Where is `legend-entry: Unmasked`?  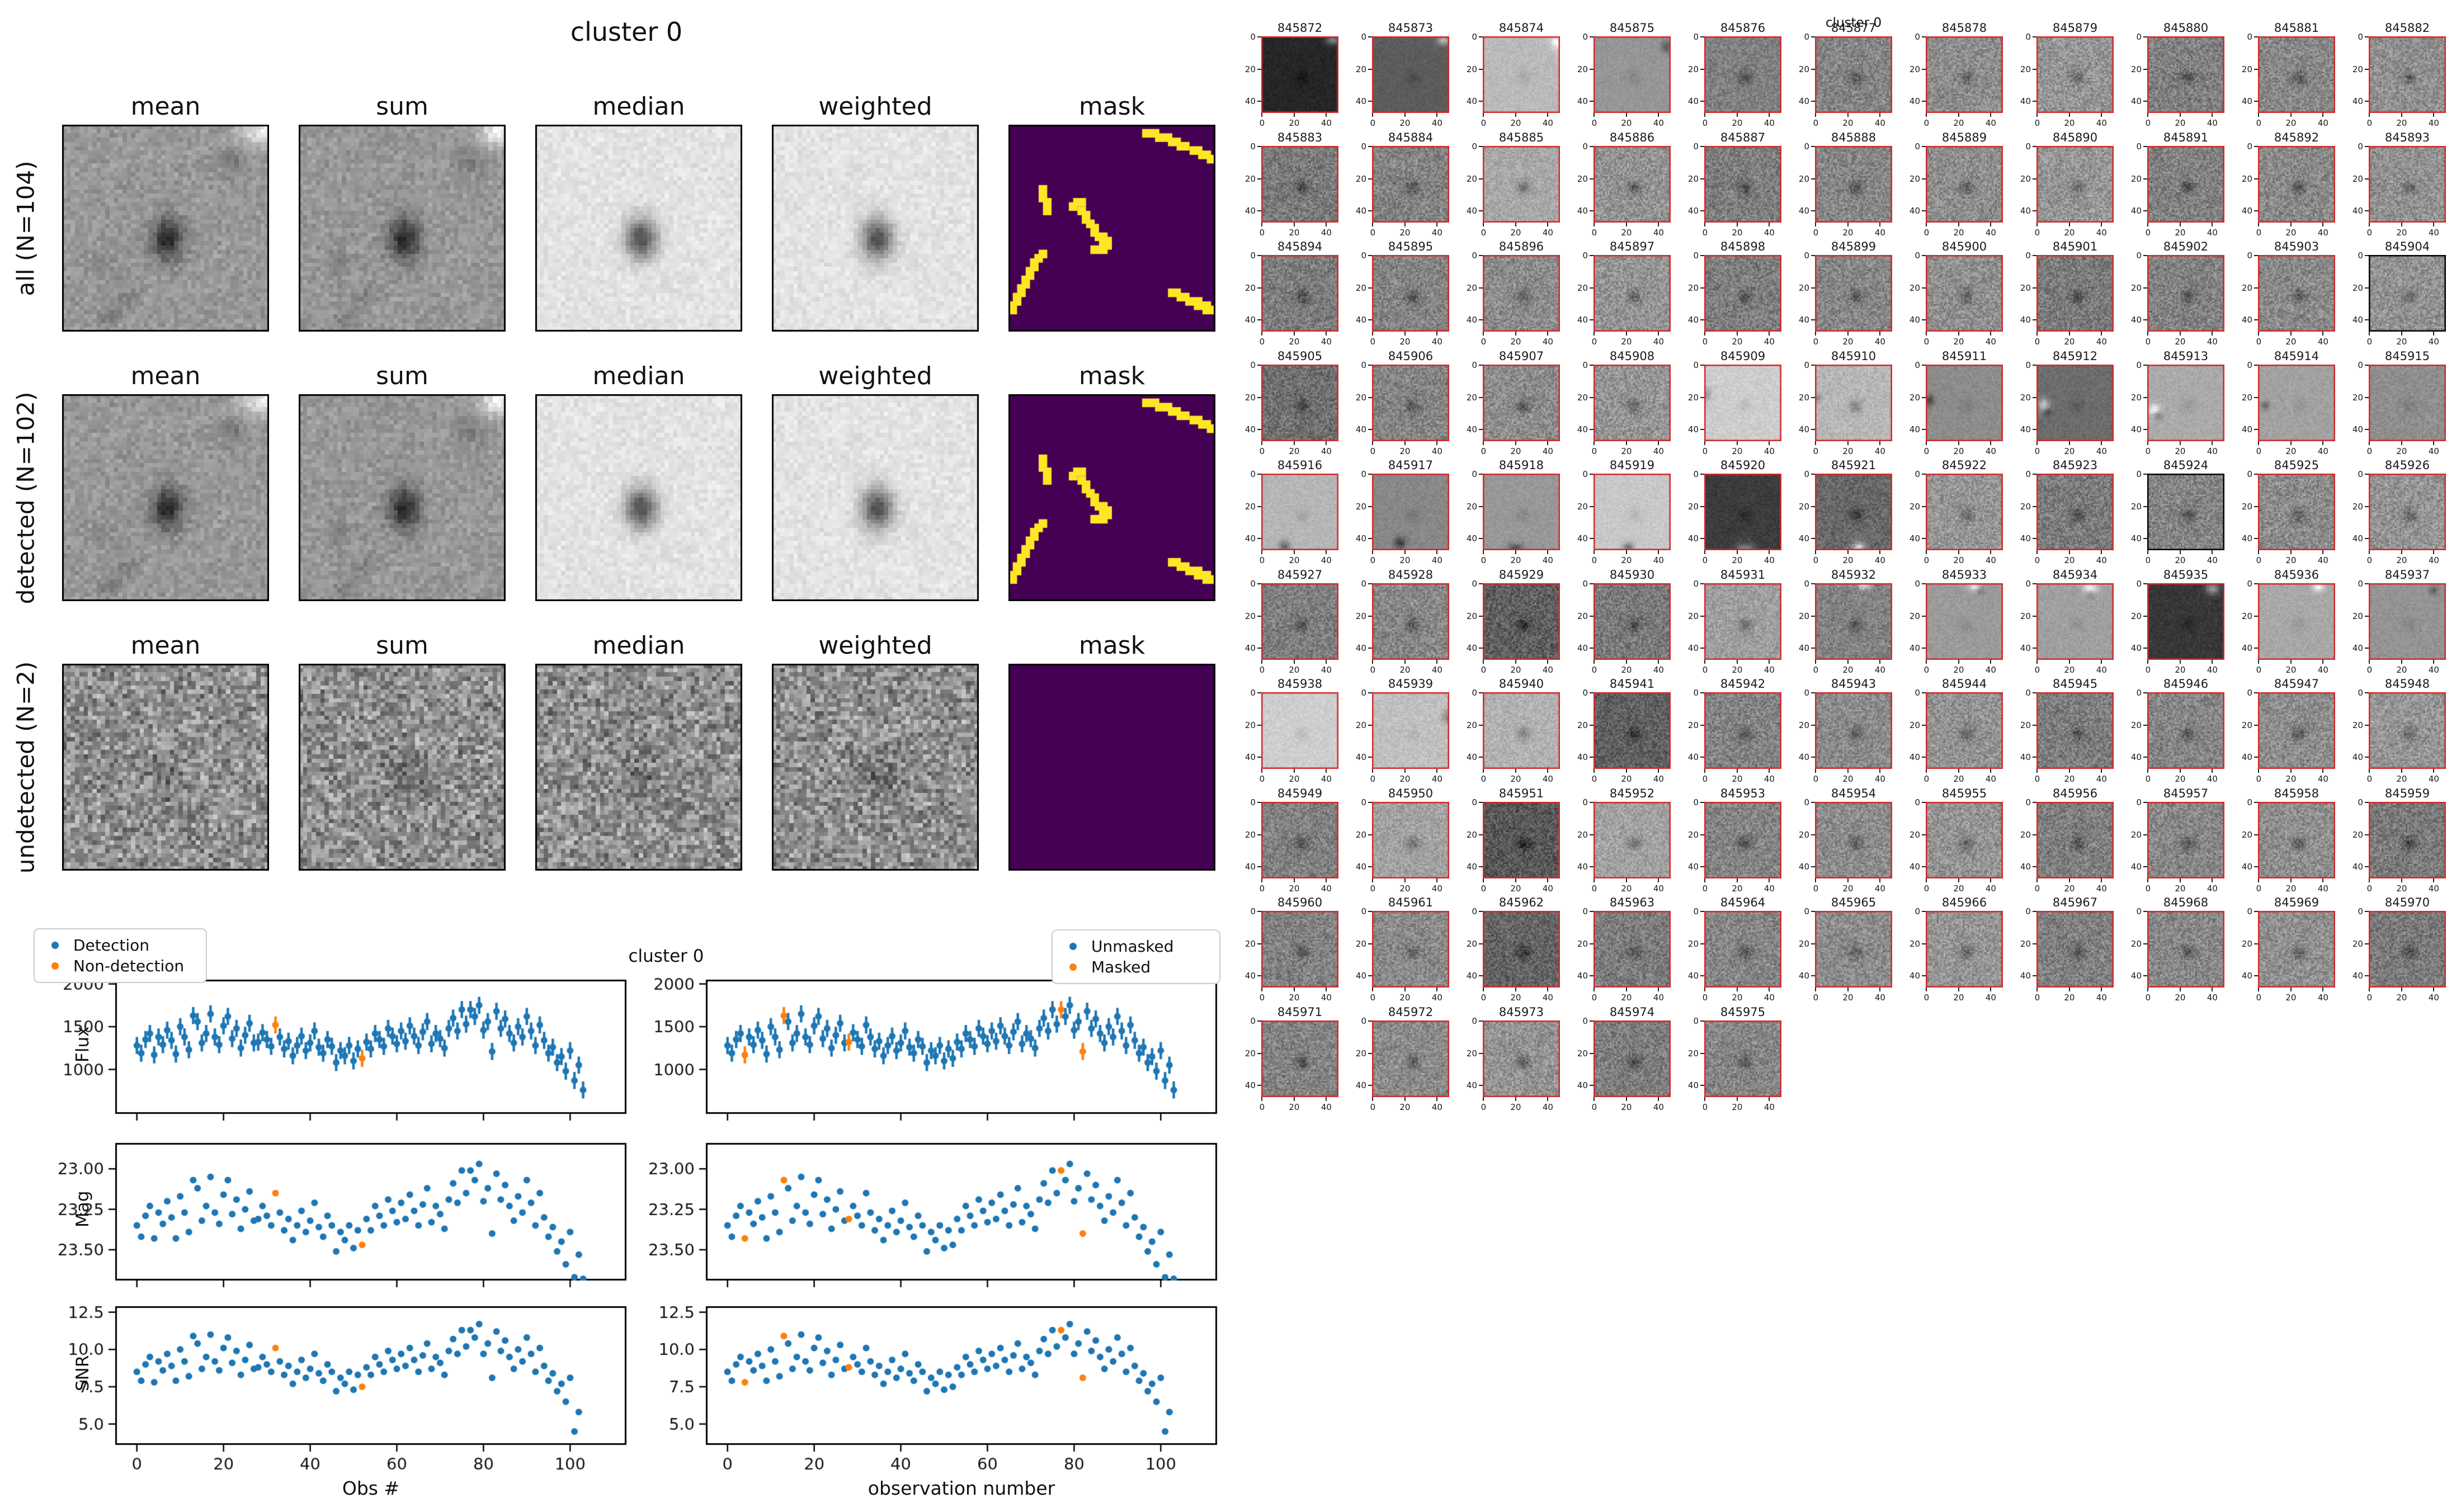 legend-entry: Unmasked is located at coordinates (1134, 946).